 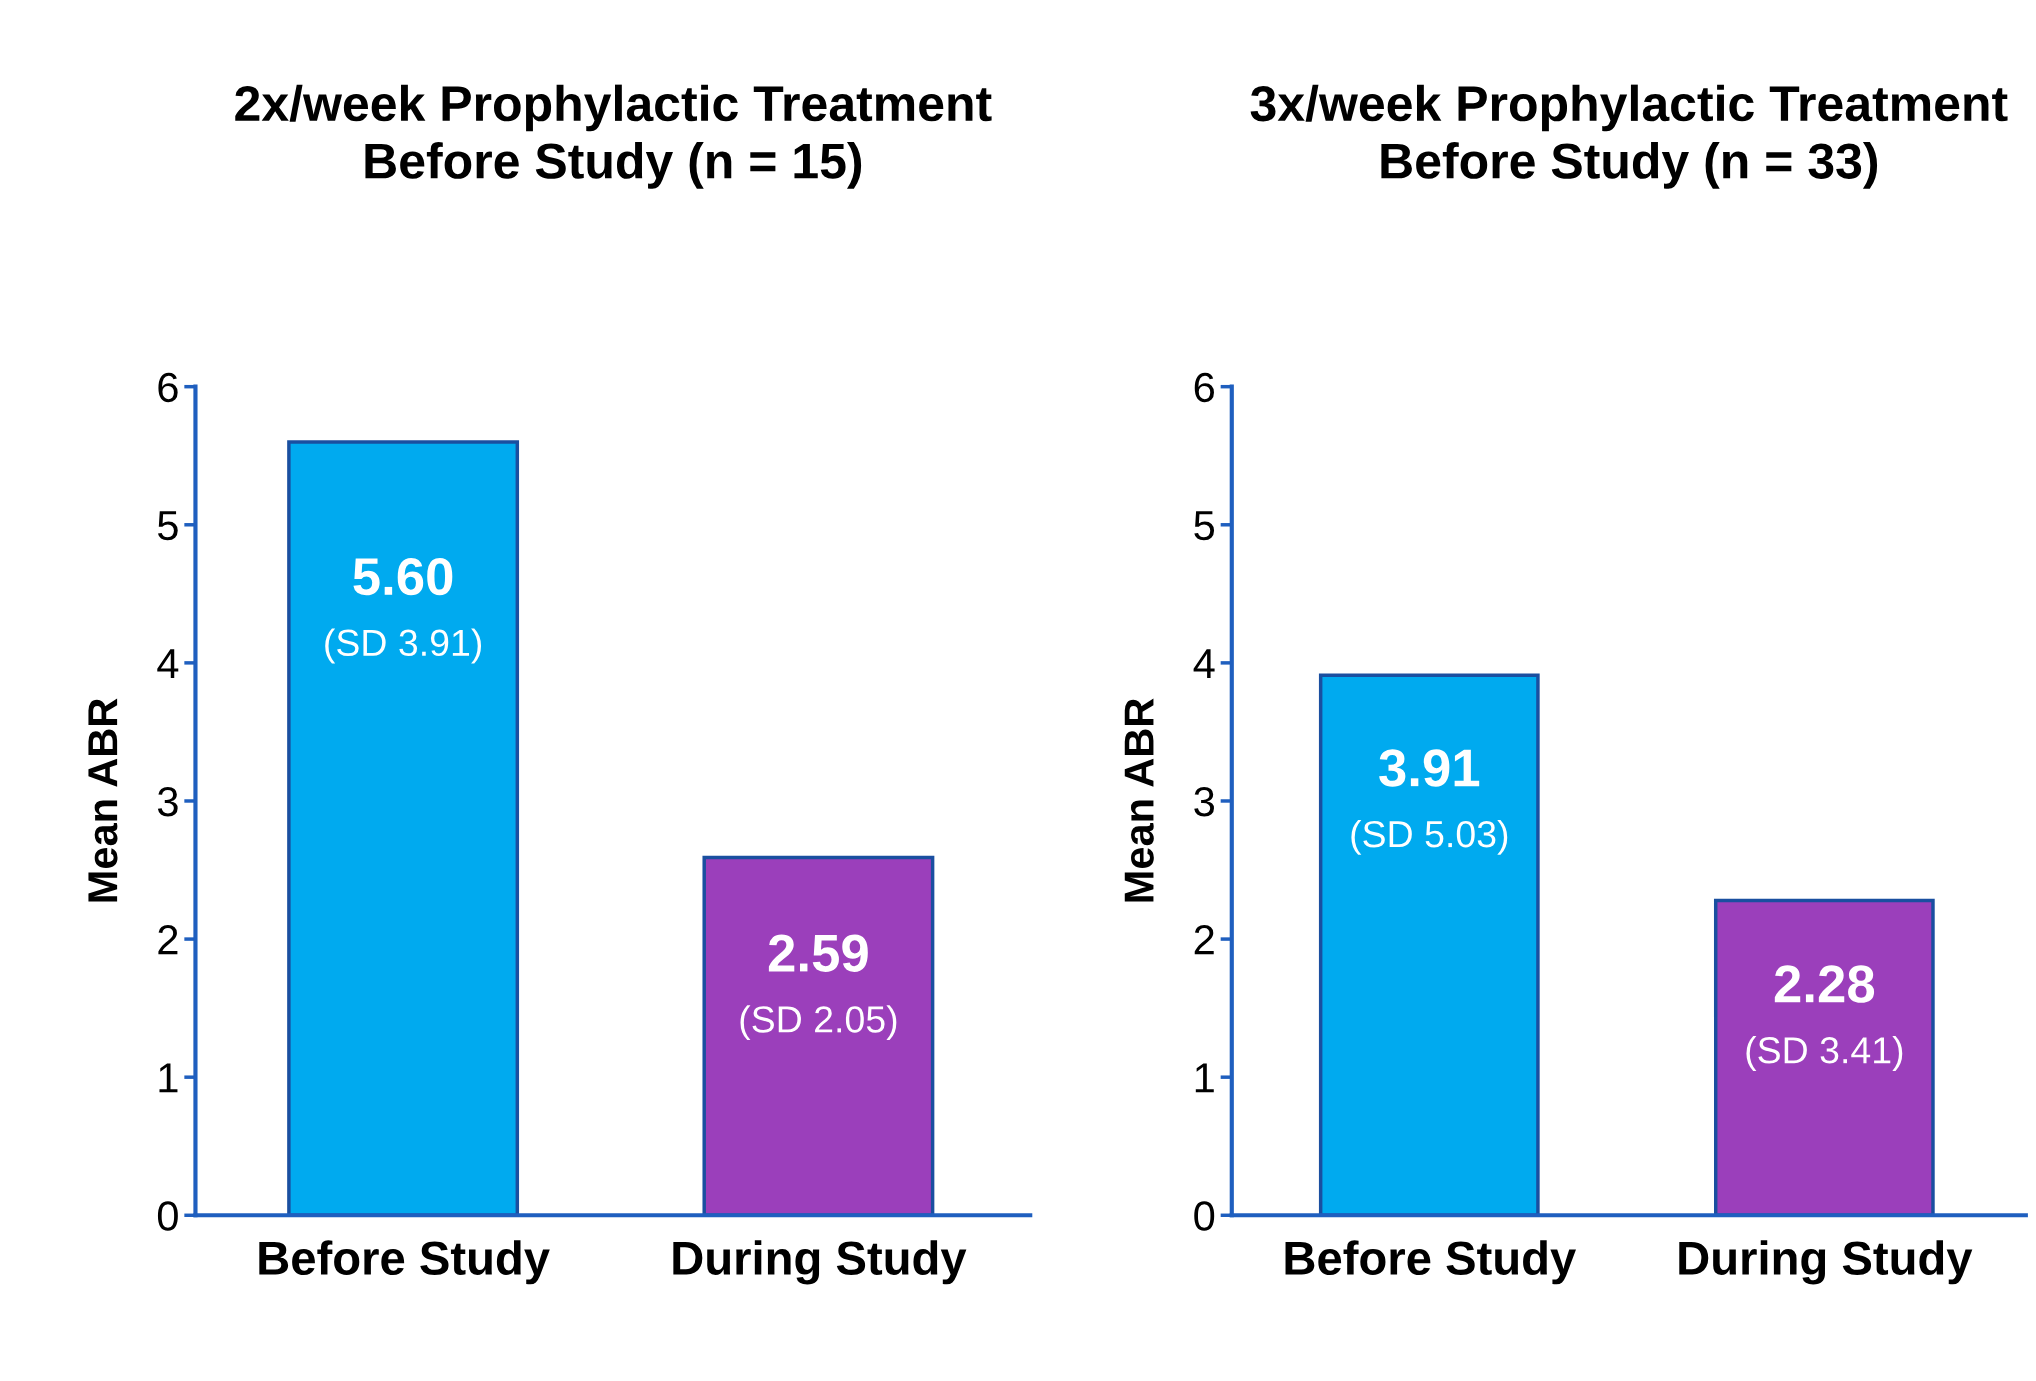 I want to click on data-label: 2.59 (SD 2.05), so click(x=818, y=987).